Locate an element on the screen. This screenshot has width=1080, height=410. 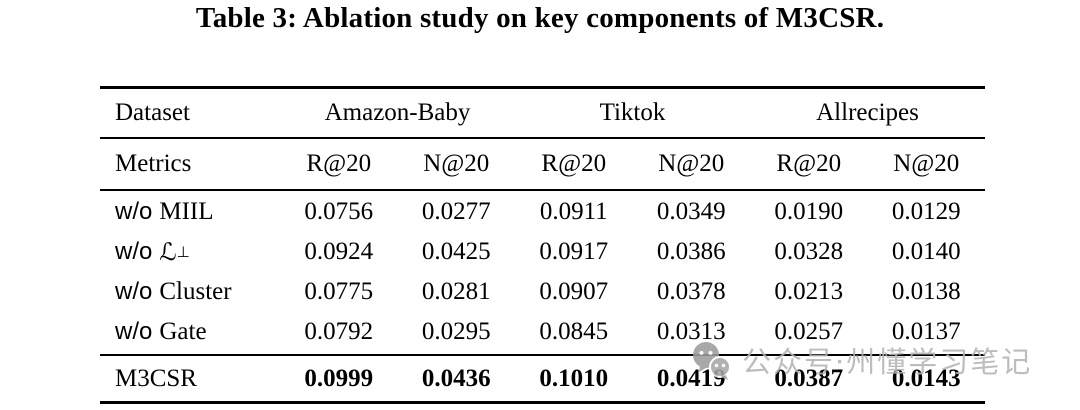
row-label: w/o Cluster is located at coordinates (190, 292).